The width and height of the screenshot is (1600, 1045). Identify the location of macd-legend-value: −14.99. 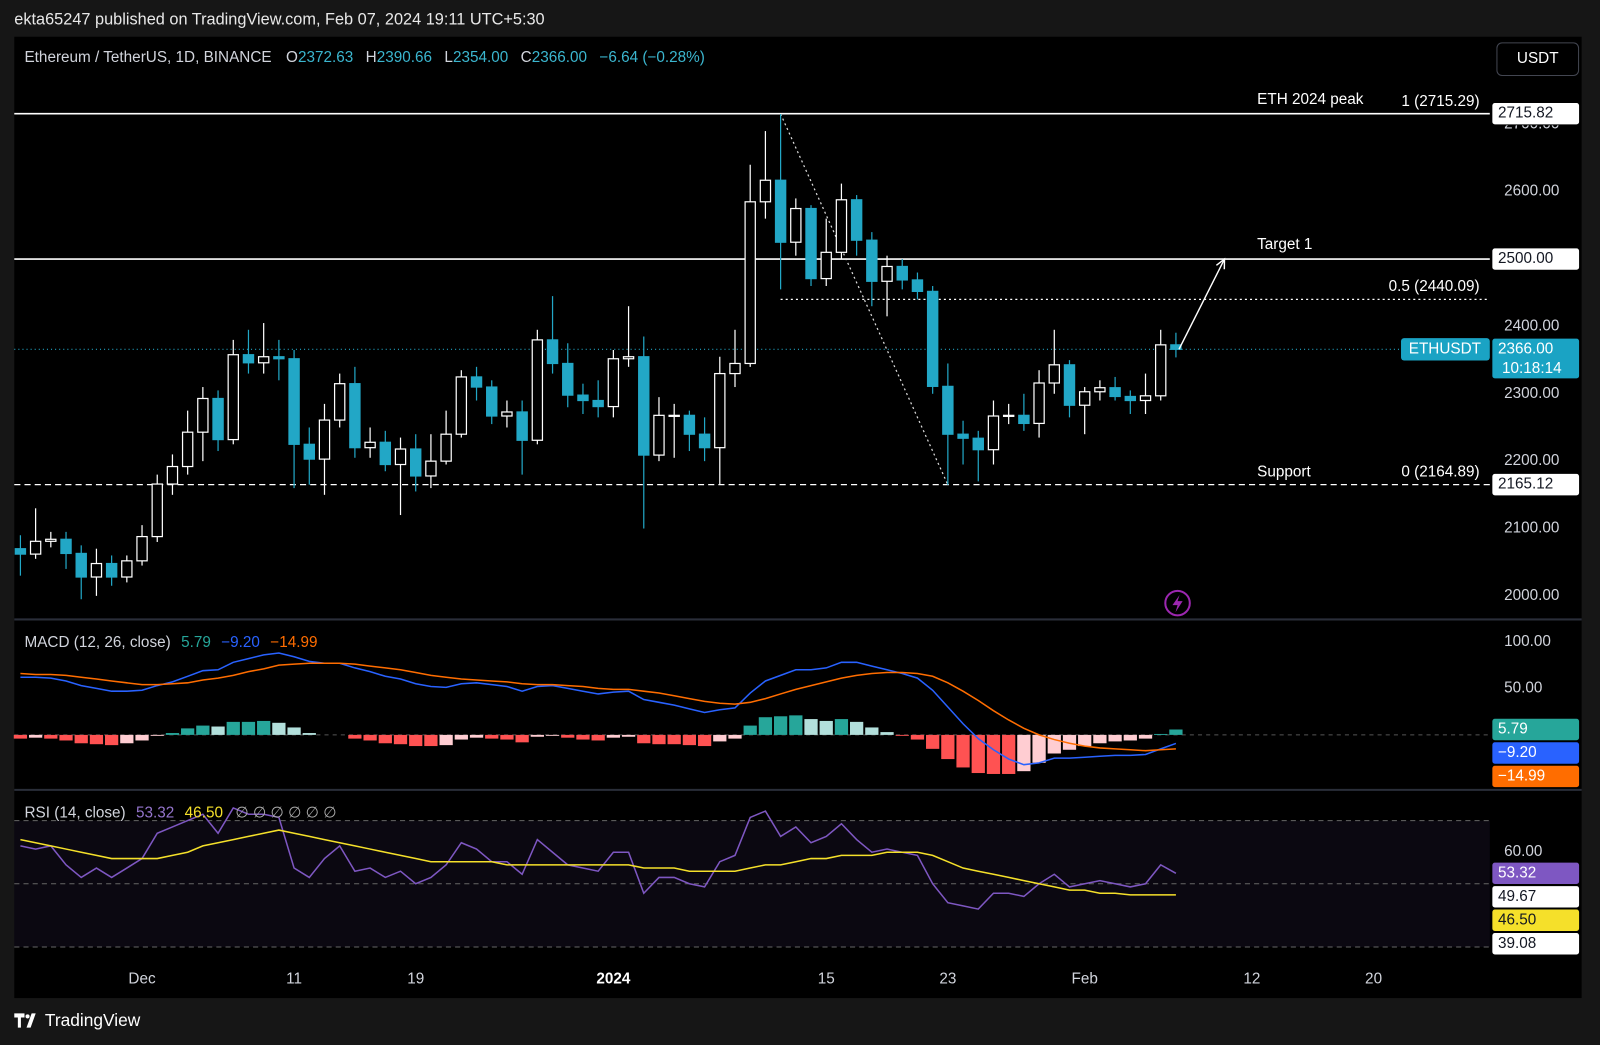
(293, 642).